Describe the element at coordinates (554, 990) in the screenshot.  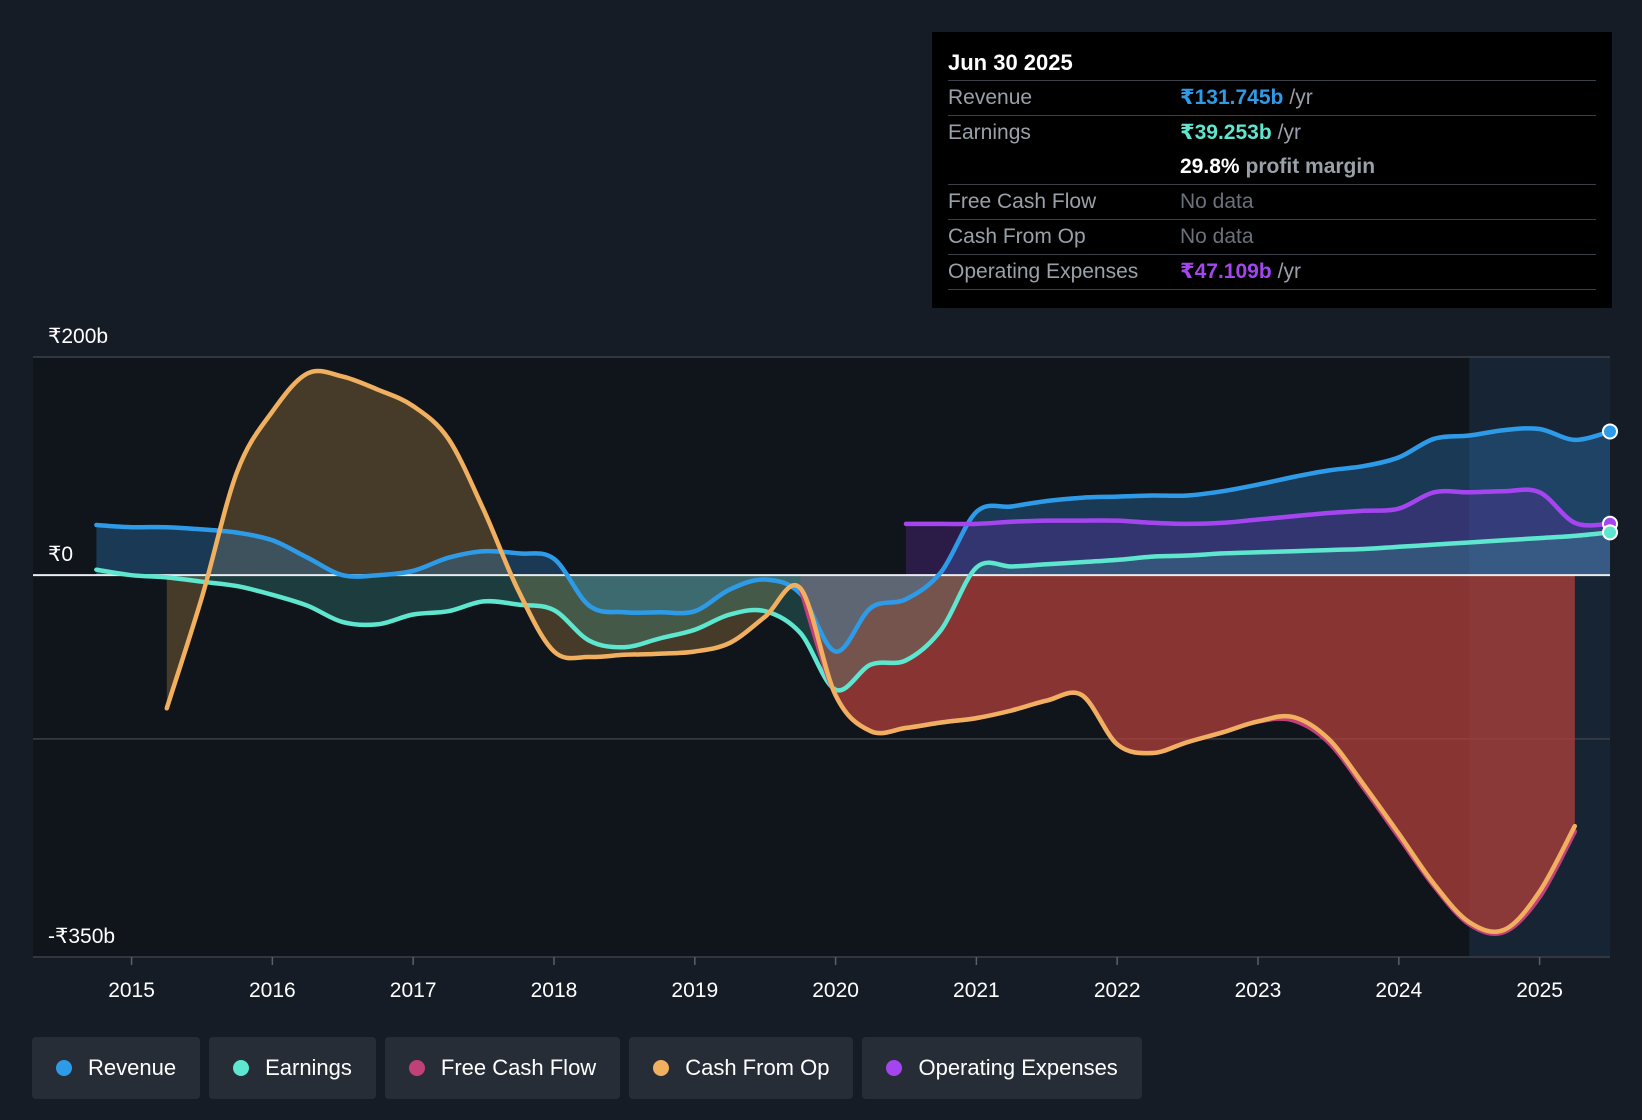
I see `x-tick-label: 2018` at that location.